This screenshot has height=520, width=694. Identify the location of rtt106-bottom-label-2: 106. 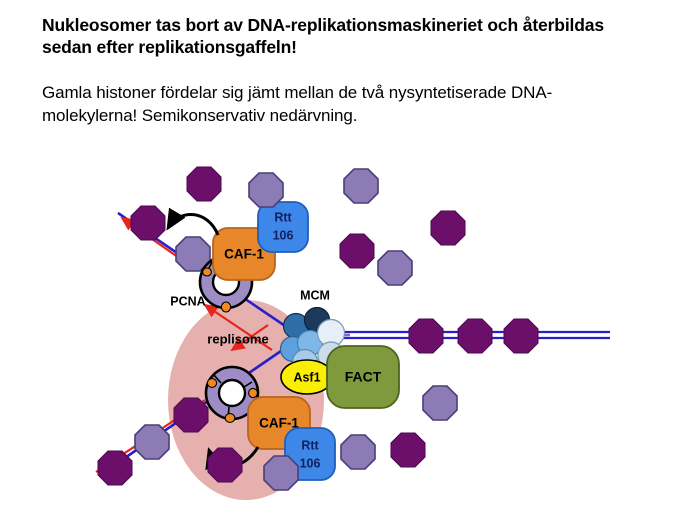
(310, 463).